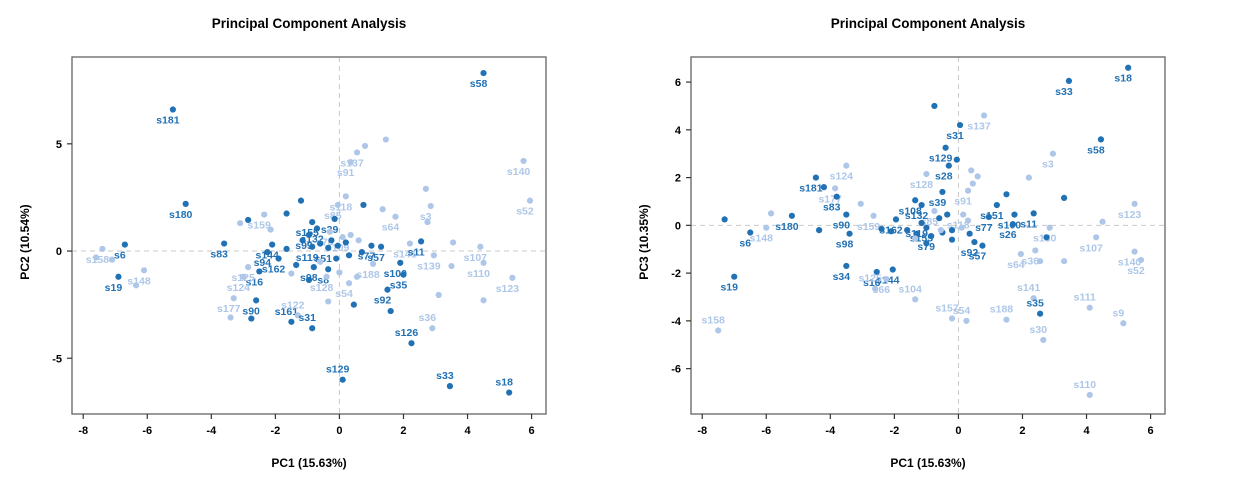 This screenshot has height=500, width=1238. I want to click on x-tick-label: -6, so click(766, 431).